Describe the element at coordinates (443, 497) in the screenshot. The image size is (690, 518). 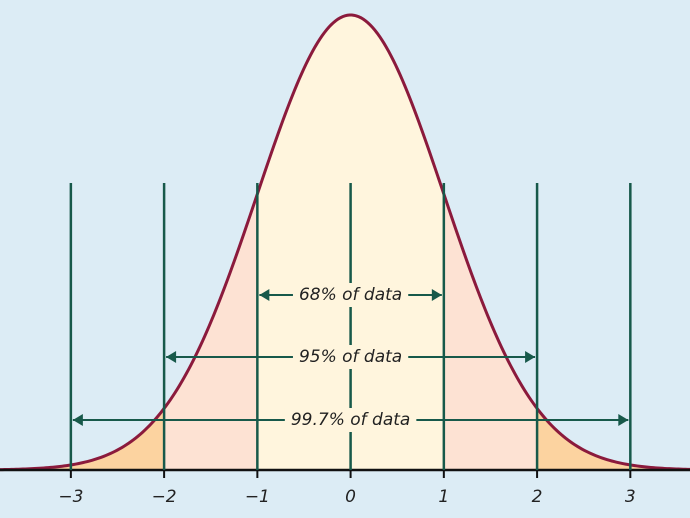
I see `x-tick-label: 1` at that location.